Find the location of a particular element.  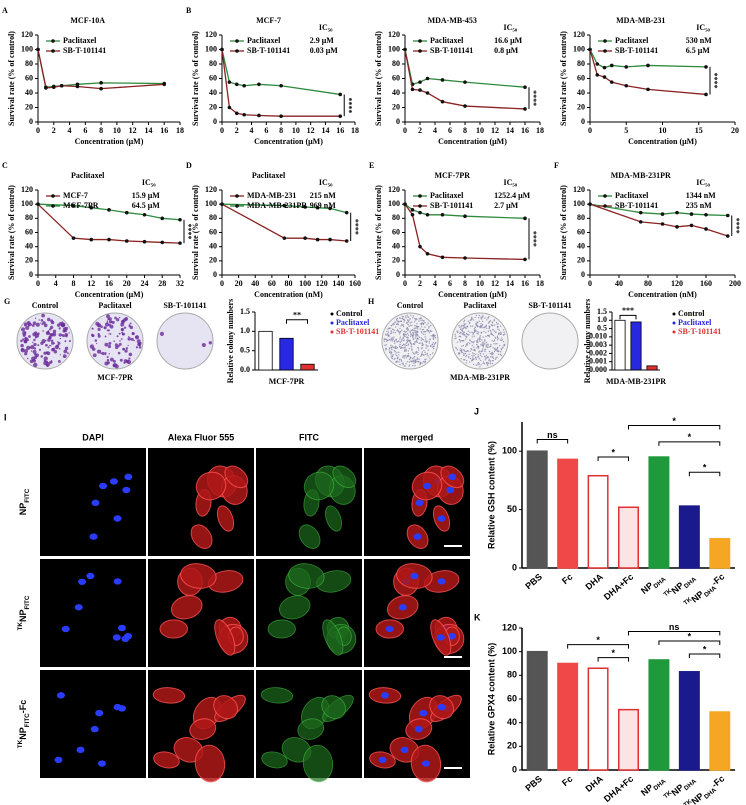

significance-bracket is located at coordinates (704, 656).